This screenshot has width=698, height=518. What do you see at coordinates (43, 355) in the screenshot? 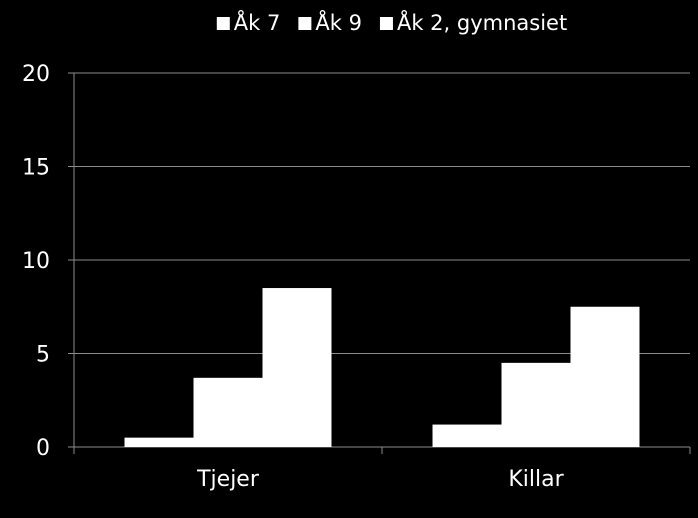
I see `y-tick-label: 5` at bounding box center [43, 355].